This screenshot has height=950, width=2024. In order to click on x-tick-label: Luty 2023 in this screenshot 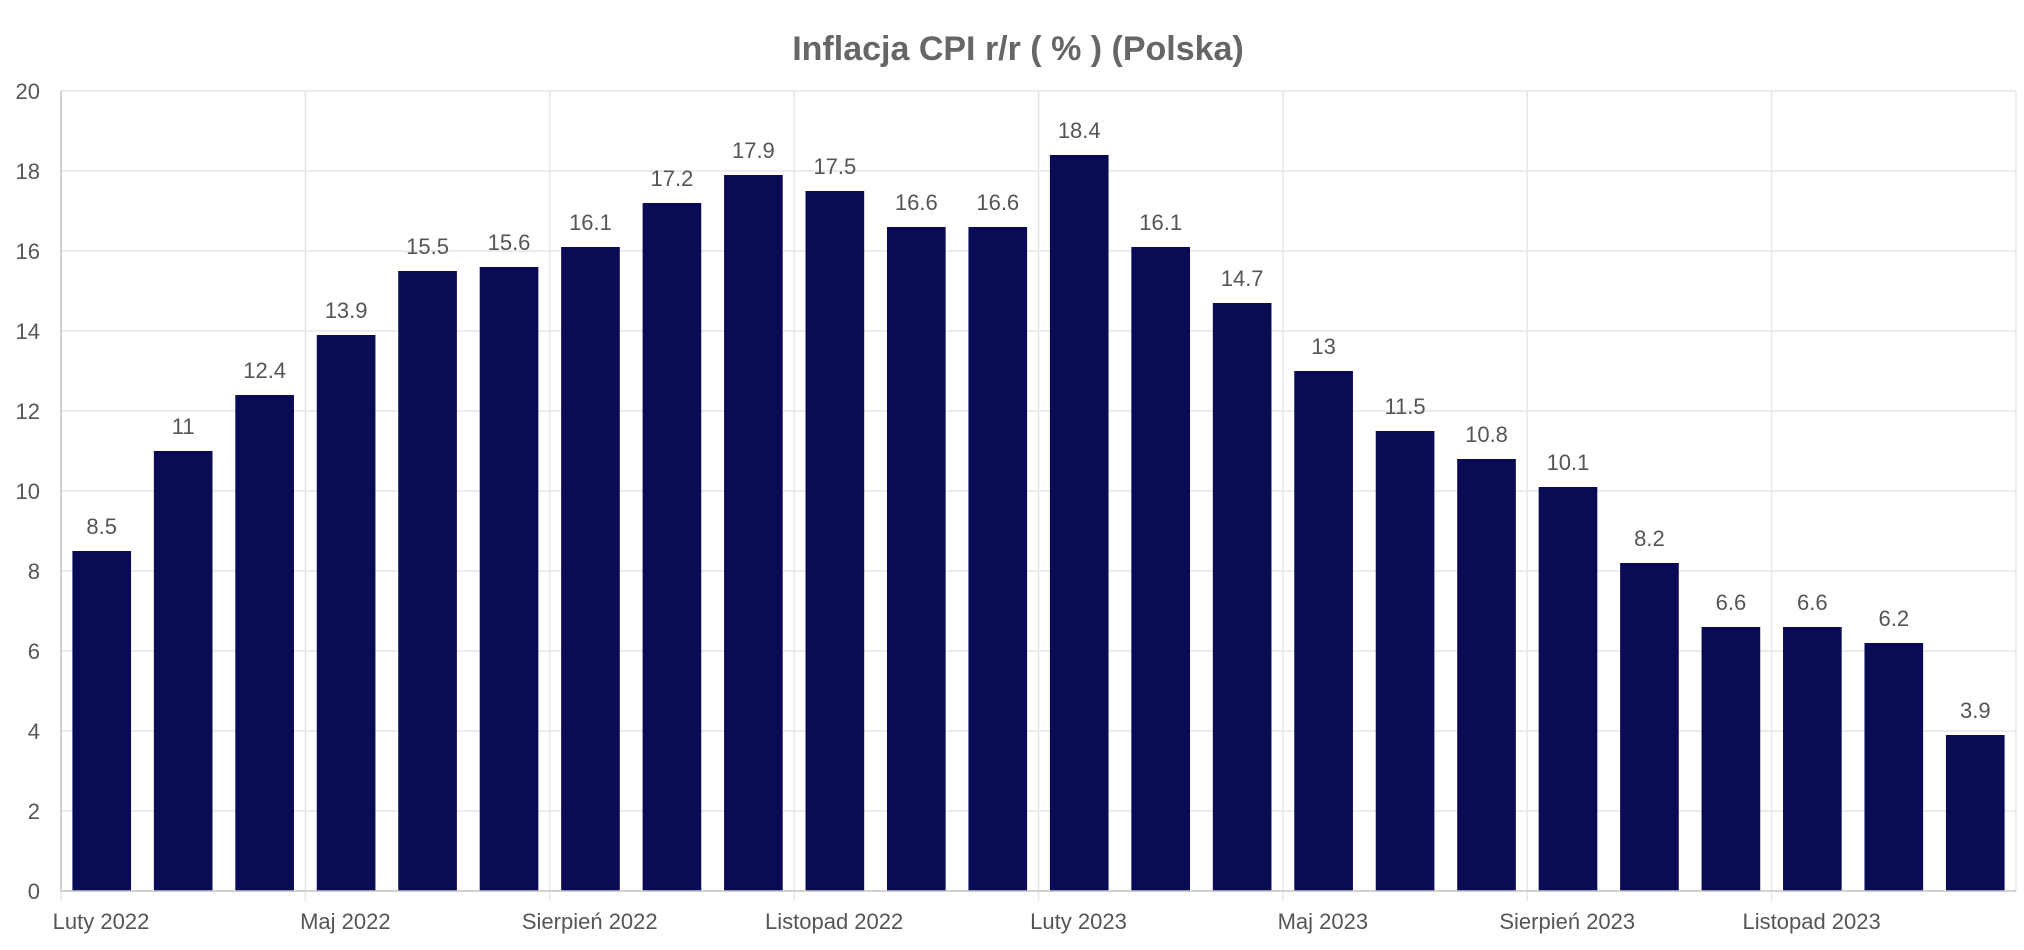, I will do `click(1078, 921)`.